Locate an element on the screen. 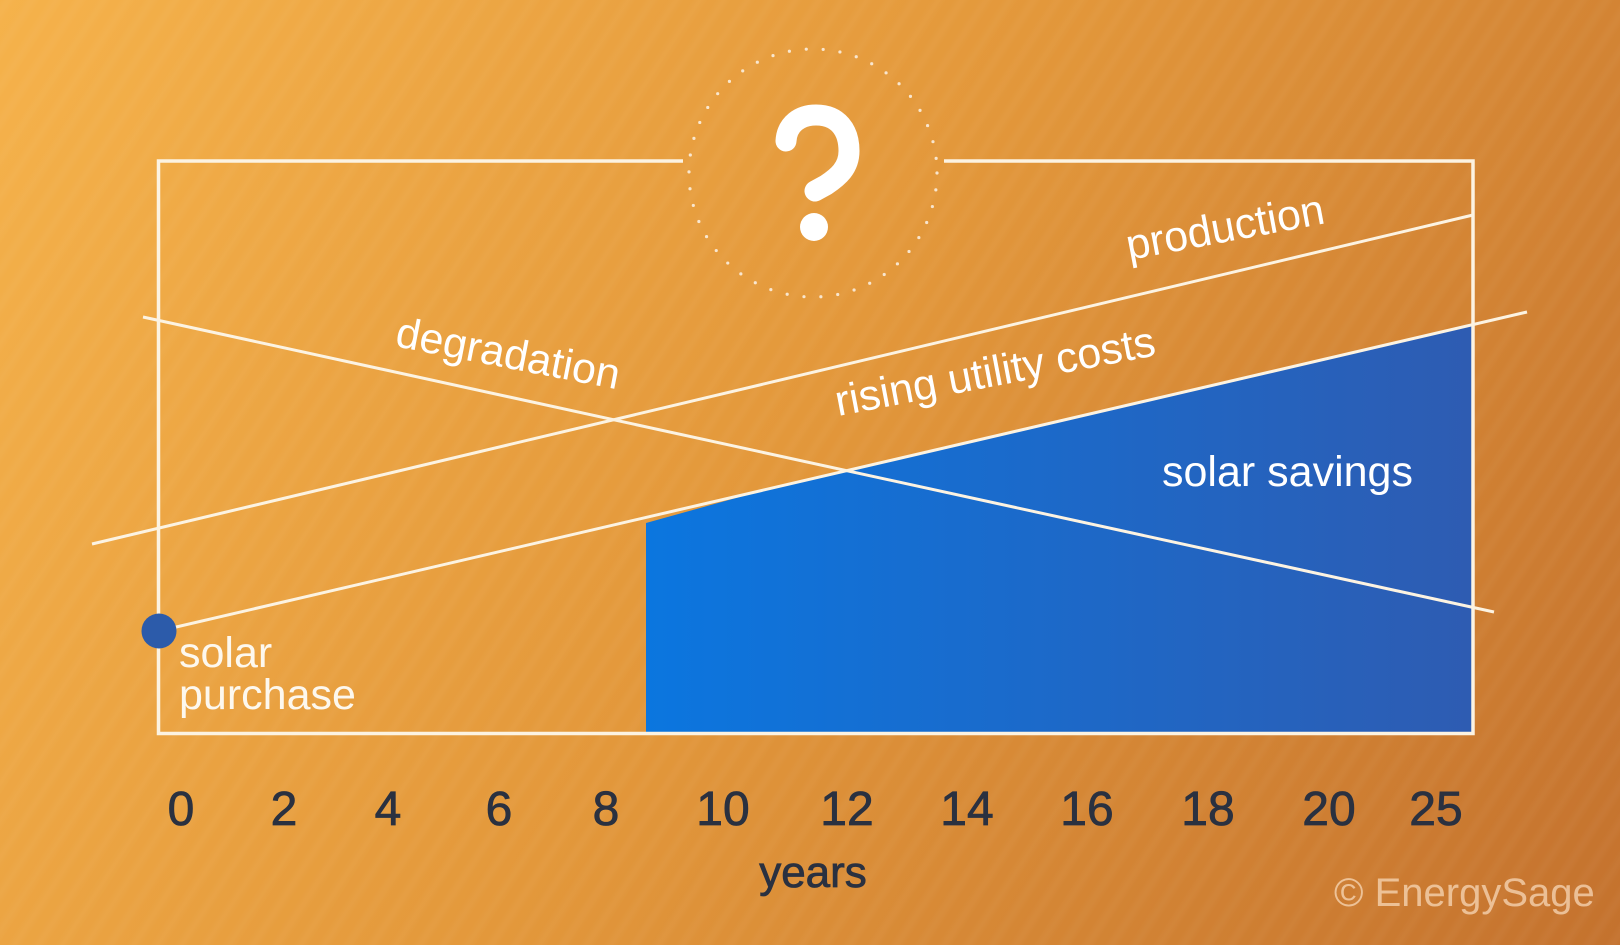 The image size is (1620, 945). svg-text: 10 is located at coordinates (722, 809).